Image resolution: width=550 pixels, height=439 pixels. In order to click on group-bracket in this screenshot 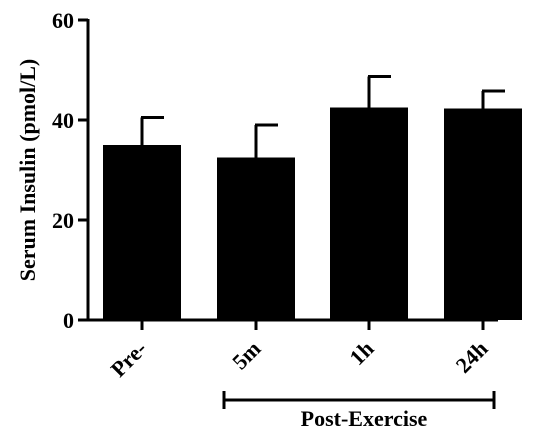, I will do `click(359, 400)`.